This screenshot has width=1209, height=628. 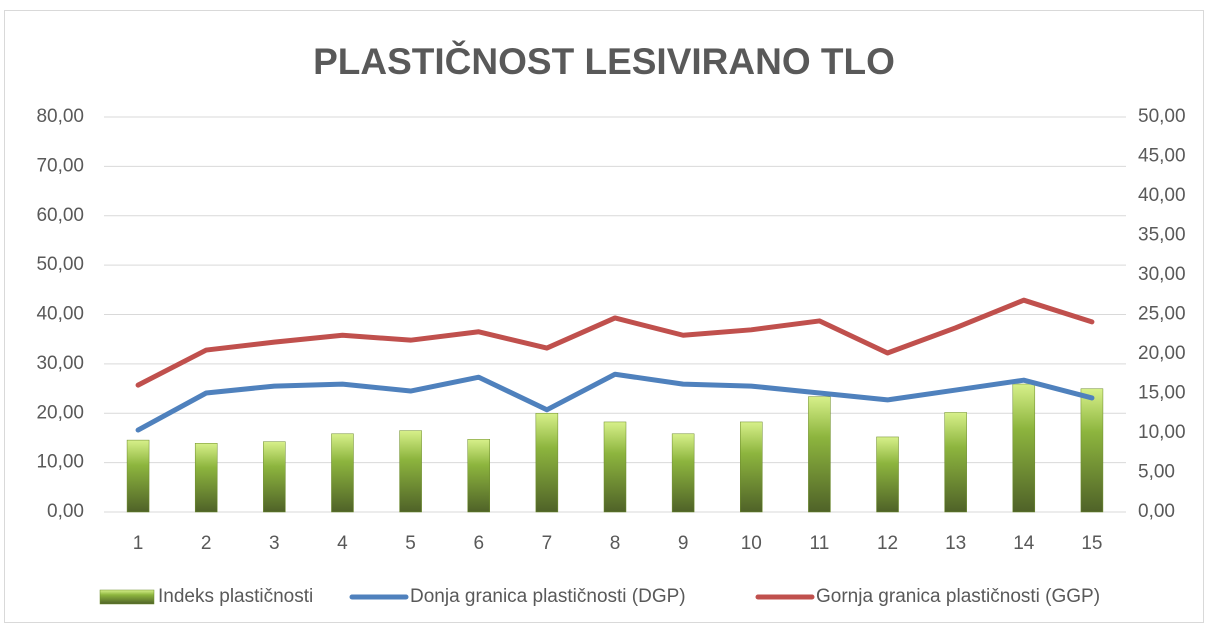 I want to click on legend-swatch, so click(x=127, y=597).